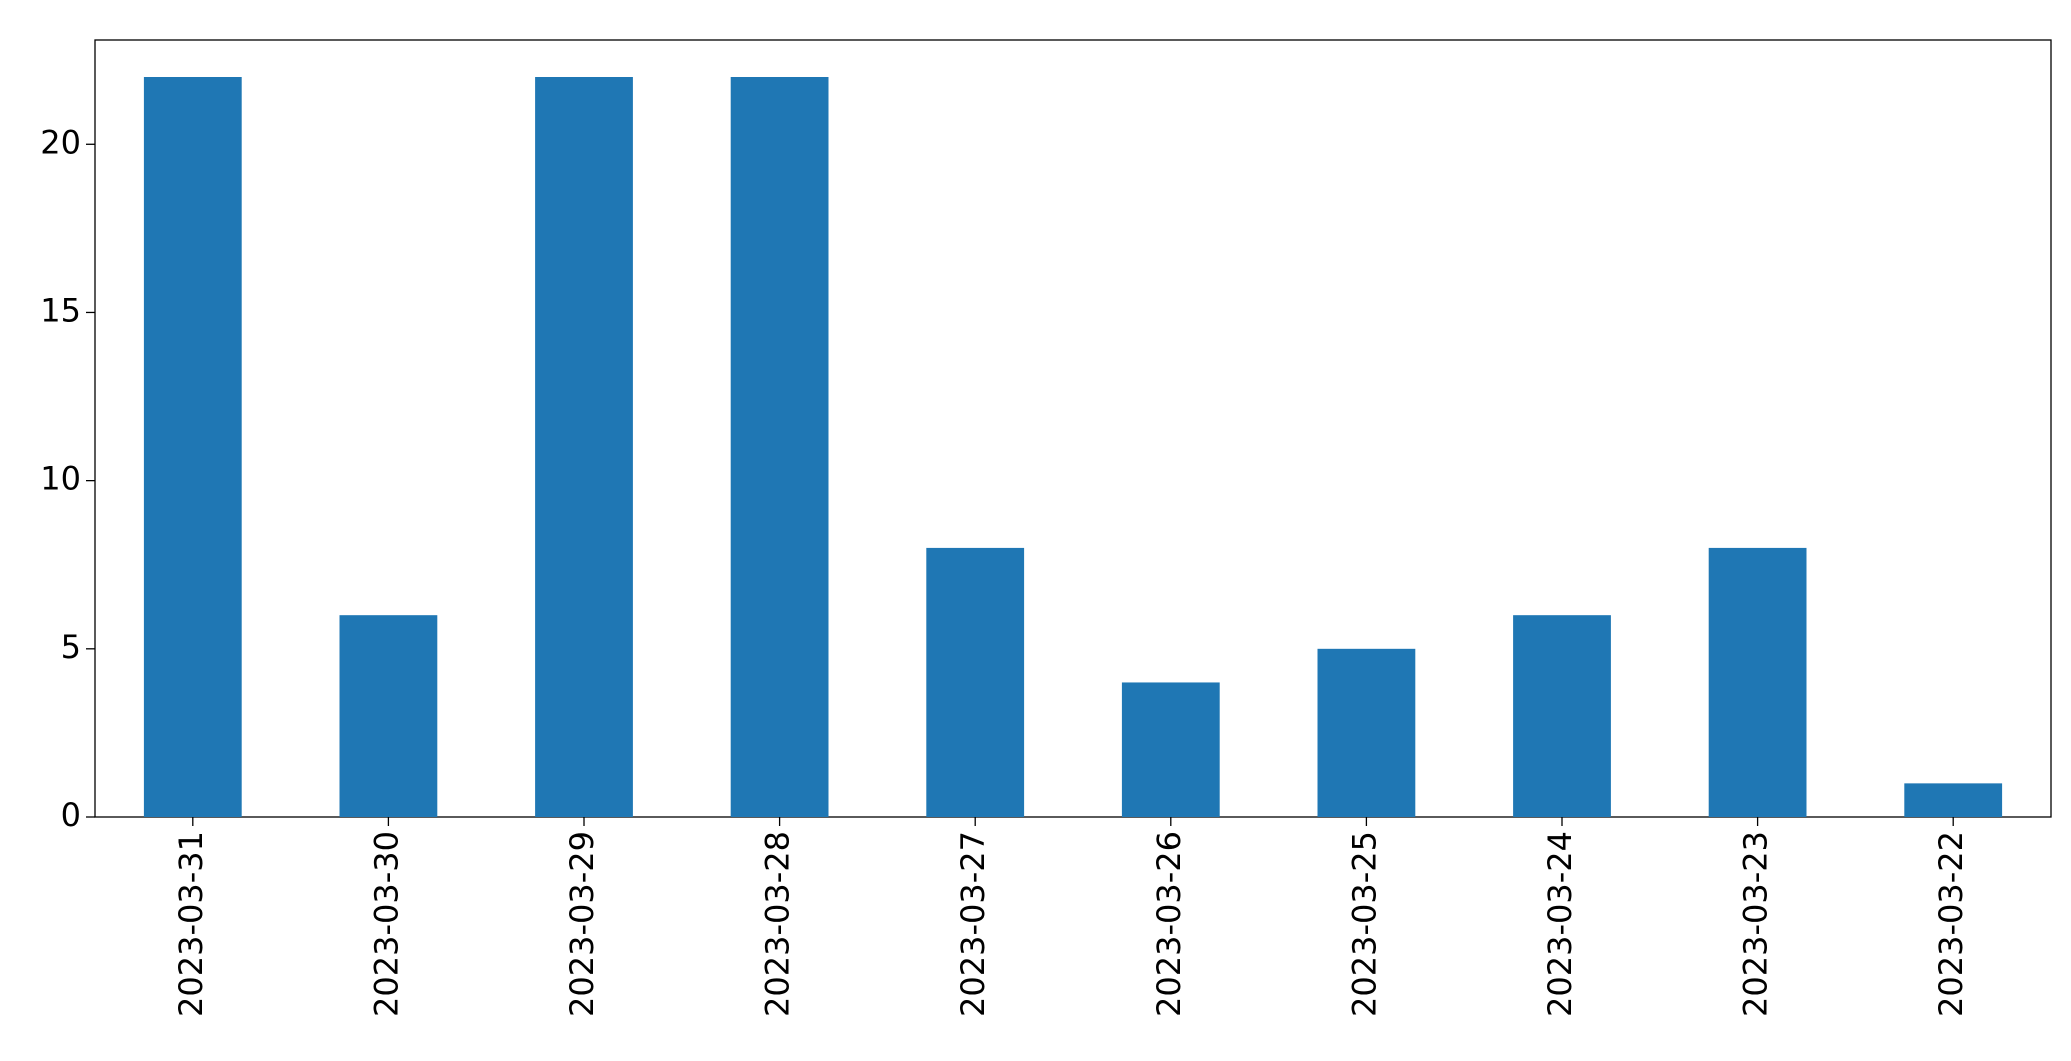 This screenshot has height=1061, width=2071. I want to click on y-tick-label: 20, so click(60, 142).